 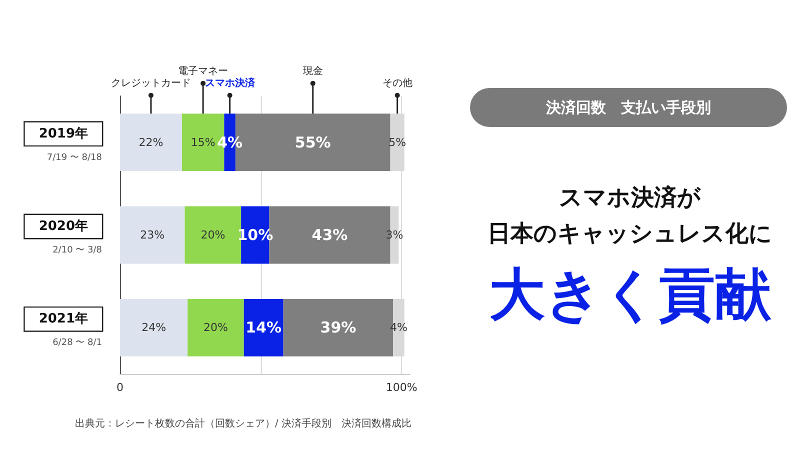 I want to click on y-tick-label: 2020年 2/10 〜 3/8, so click(x=70, y=237).